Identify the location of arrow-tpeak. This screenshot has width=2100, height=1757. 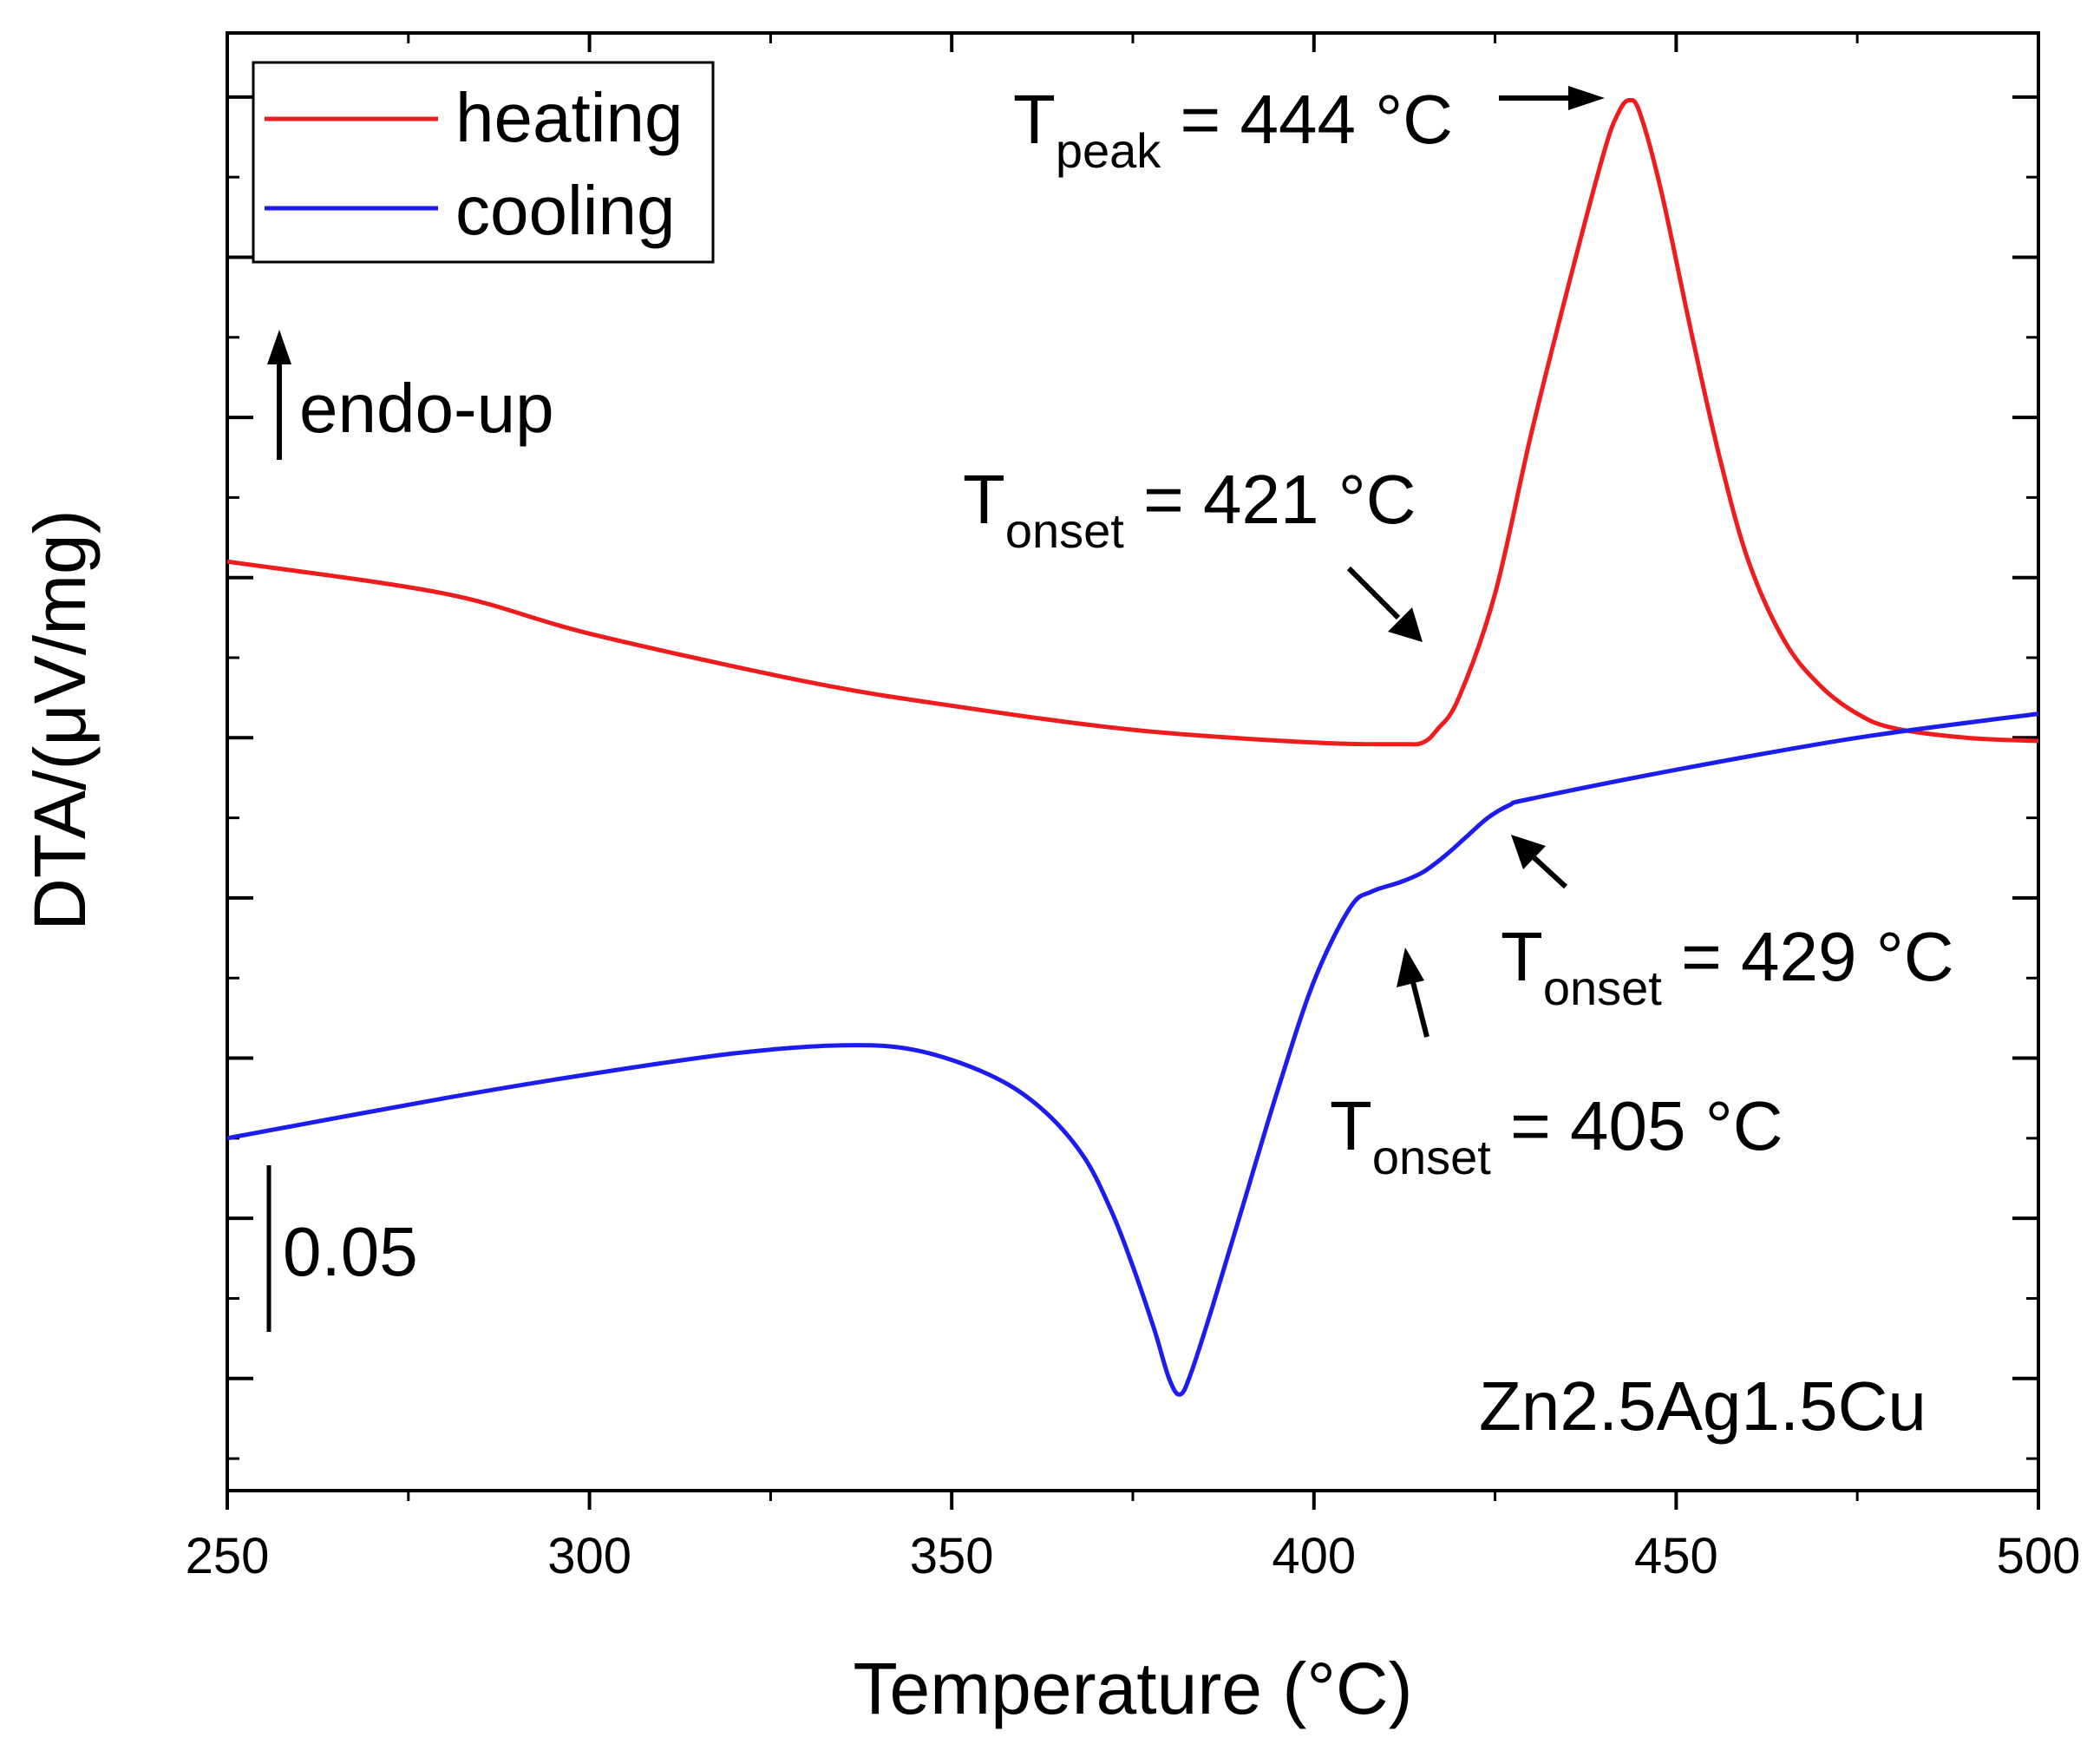
(1552, 98).